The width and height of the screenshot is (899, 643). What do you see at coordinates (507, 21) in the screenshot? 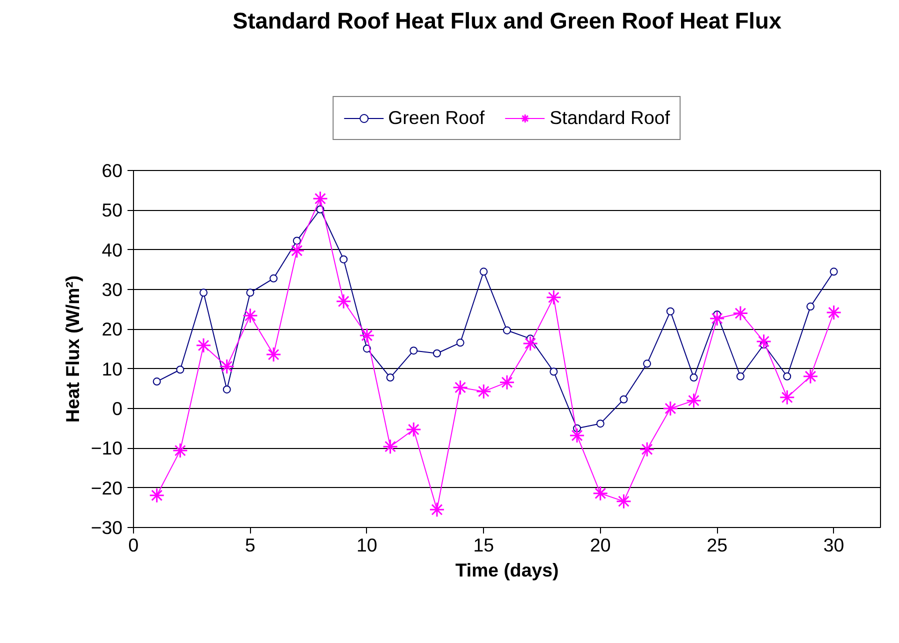
I see `chart-title: Standard Roof Heat Flux and Green Roof Heat Flux` at bounding box center [507, 21].